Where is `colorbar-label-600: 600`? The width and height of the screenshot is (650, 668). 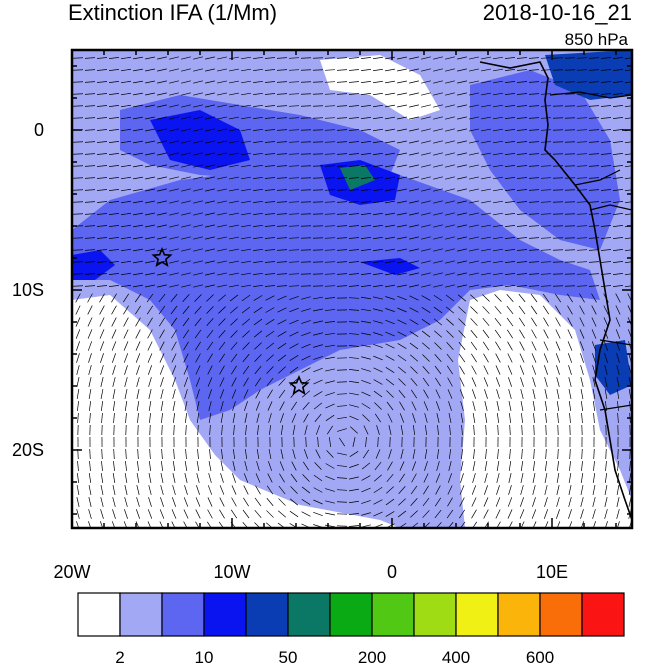 colorbar-label-600: 600 is located at coordinates (540, 658).